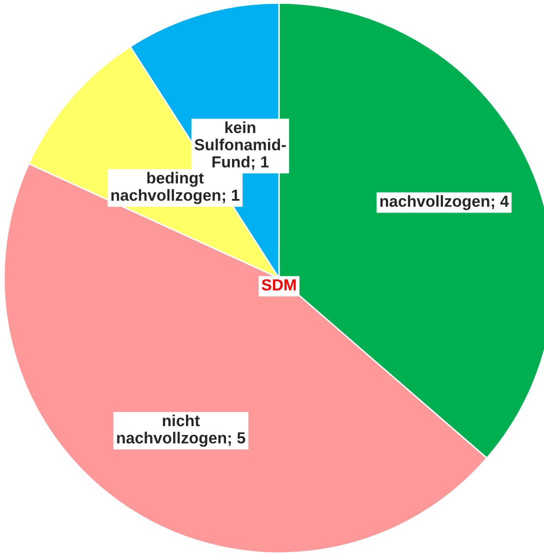  I want to click on slice-label: nicht nachvollzogen; 5, so click(181, 430).